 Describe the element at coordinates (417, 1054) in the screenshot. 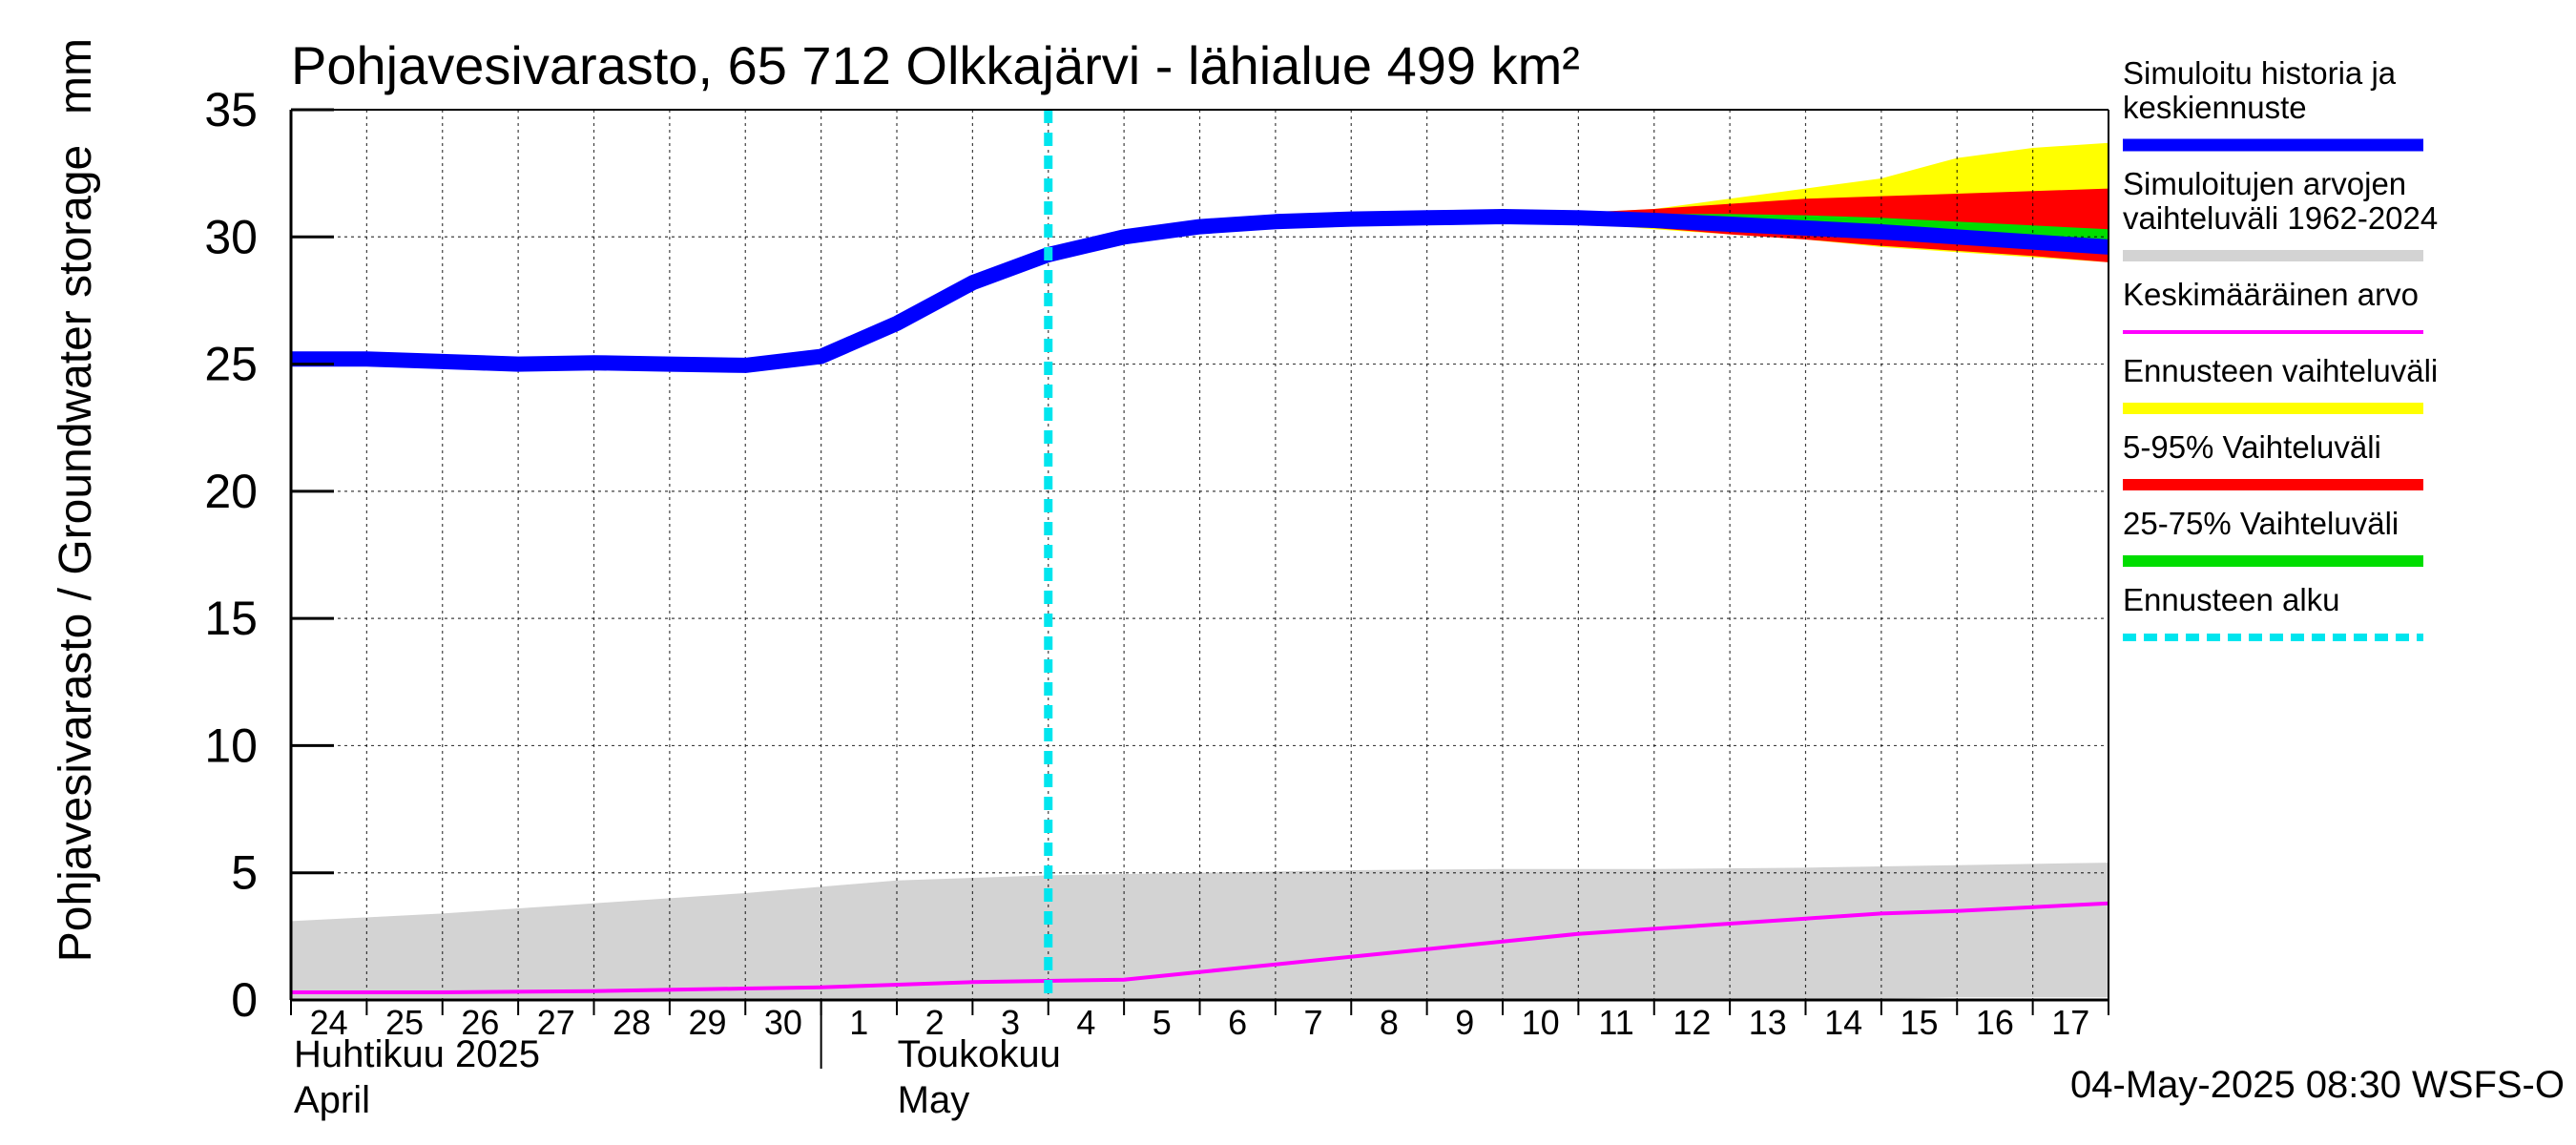

I see `month-label-fi: Huhtikuu 2025` at that location.